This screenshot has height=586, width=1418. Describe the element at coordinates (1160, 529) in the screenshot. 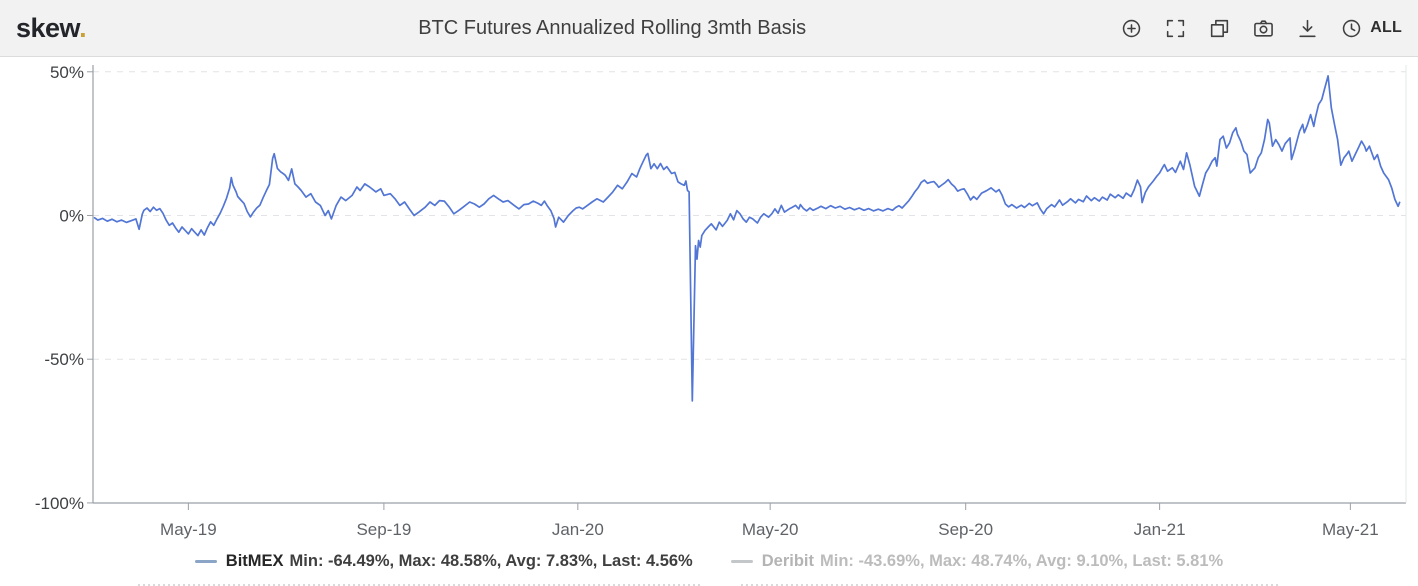

I see `svg-text: Jan-21` at that location.